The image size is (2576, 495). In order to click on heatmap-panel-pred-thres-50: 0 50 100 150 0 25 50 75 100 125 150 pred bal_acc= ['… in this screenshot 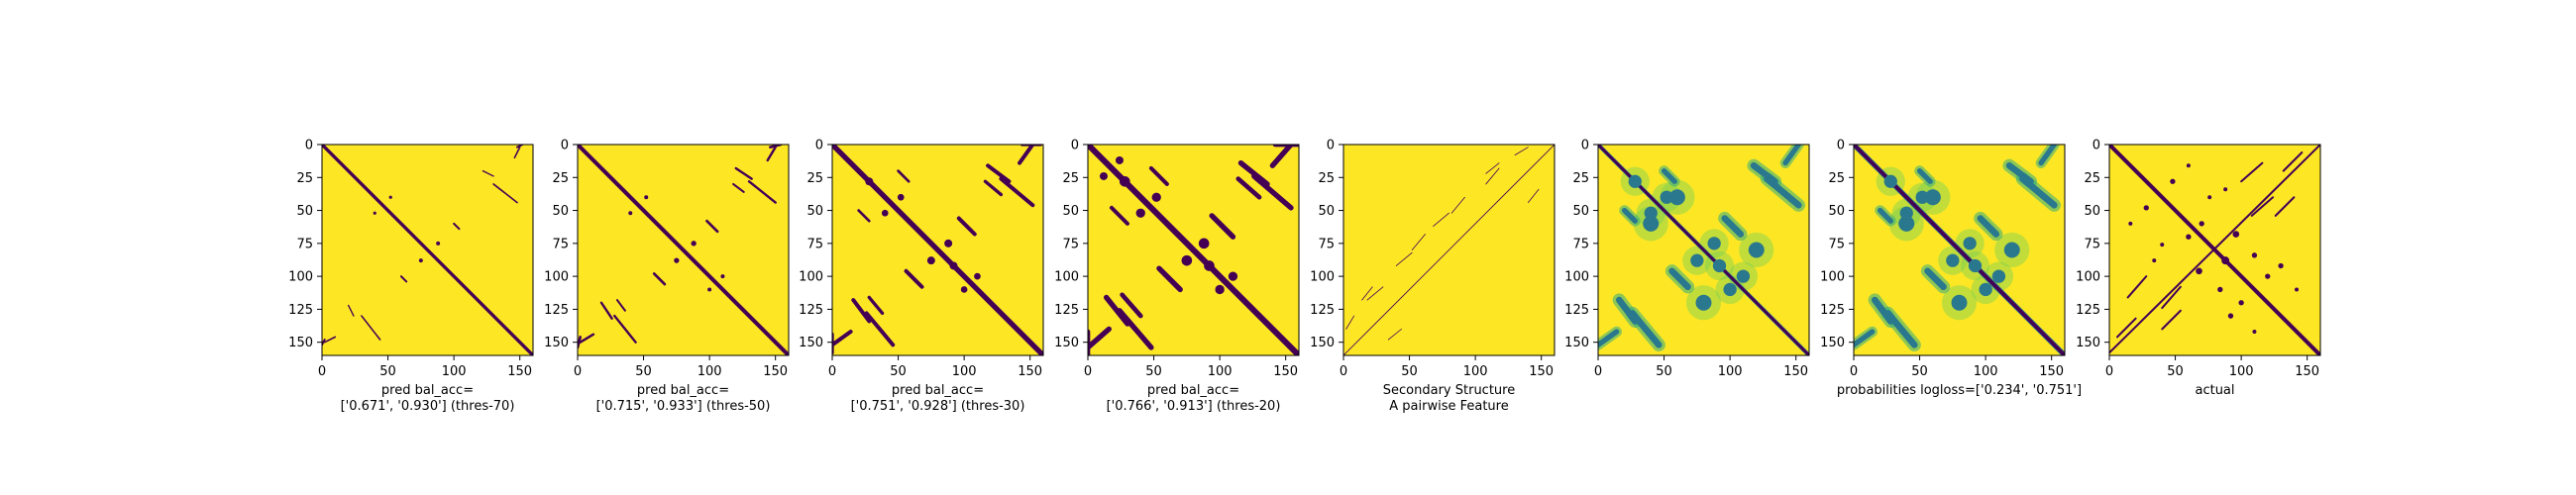, I will do `click(667, 277)`.